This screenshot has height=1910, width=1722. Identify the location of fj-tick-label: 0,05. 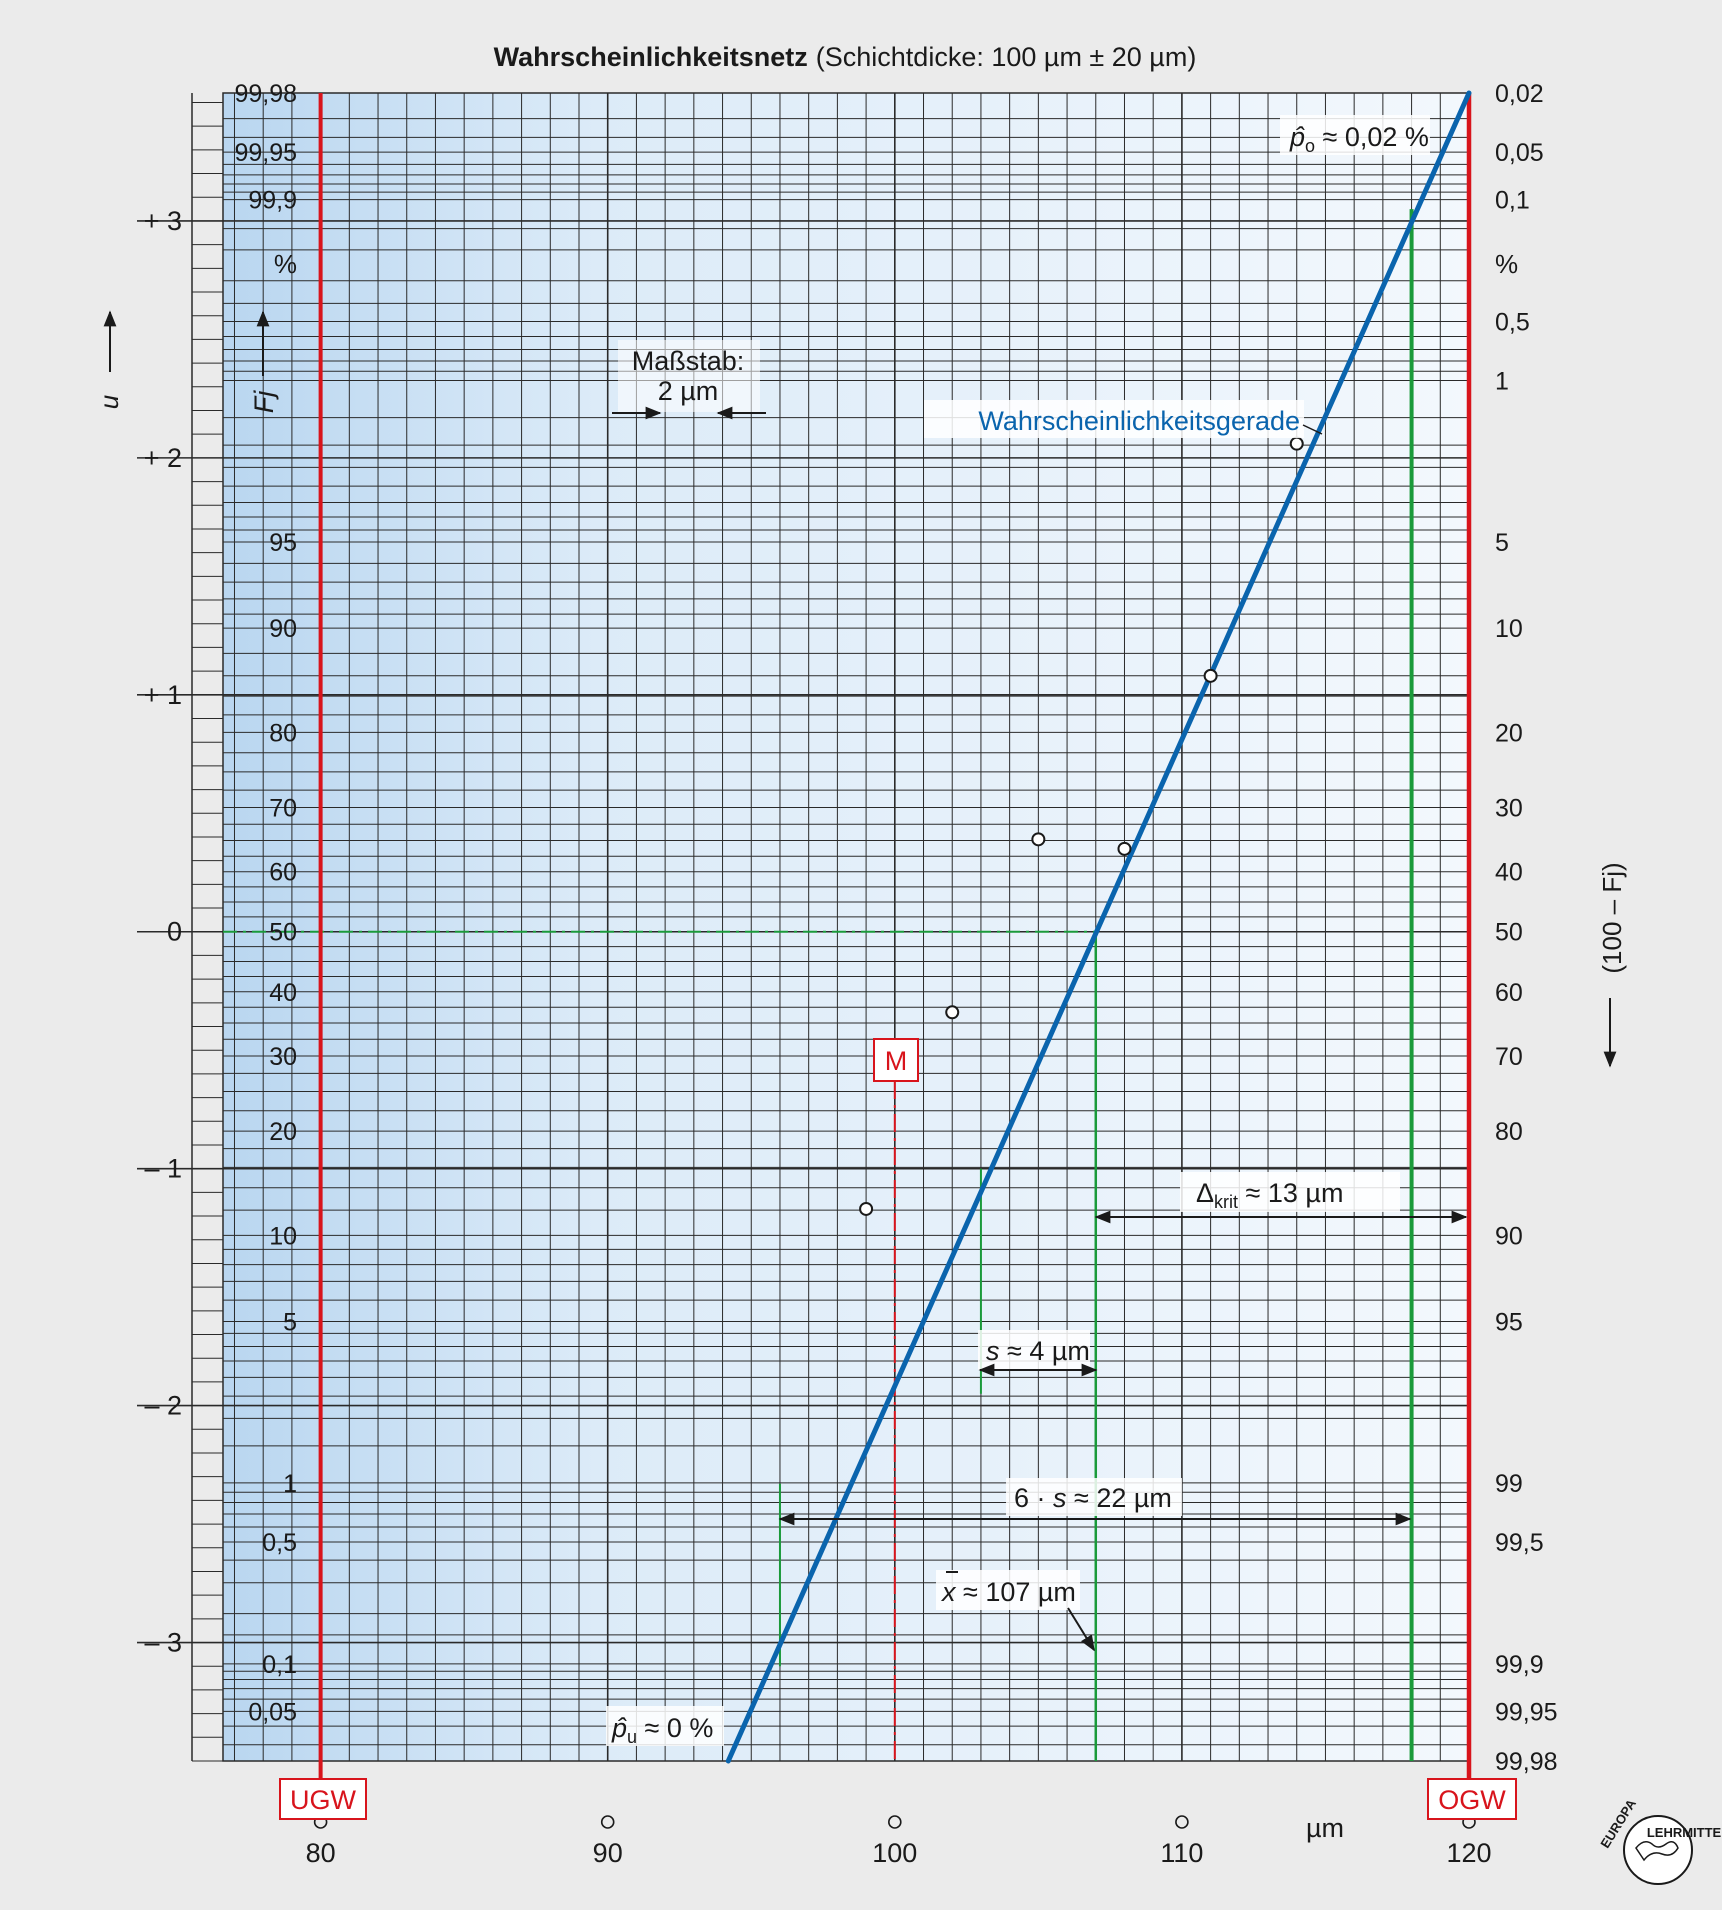
(272, 1712).